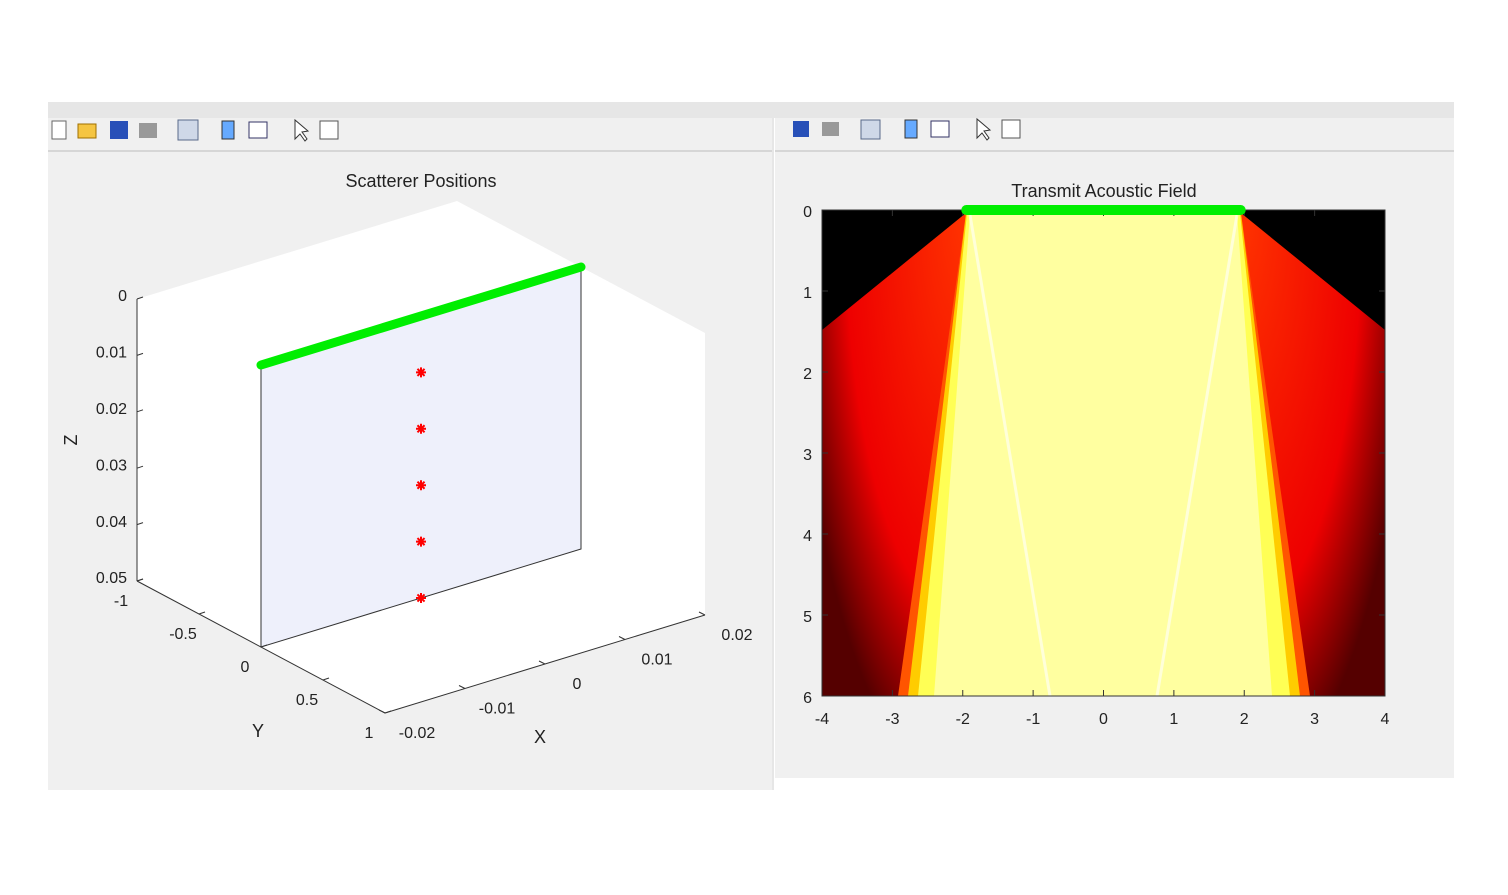  I want to click on toolbar, so click(536, 129).